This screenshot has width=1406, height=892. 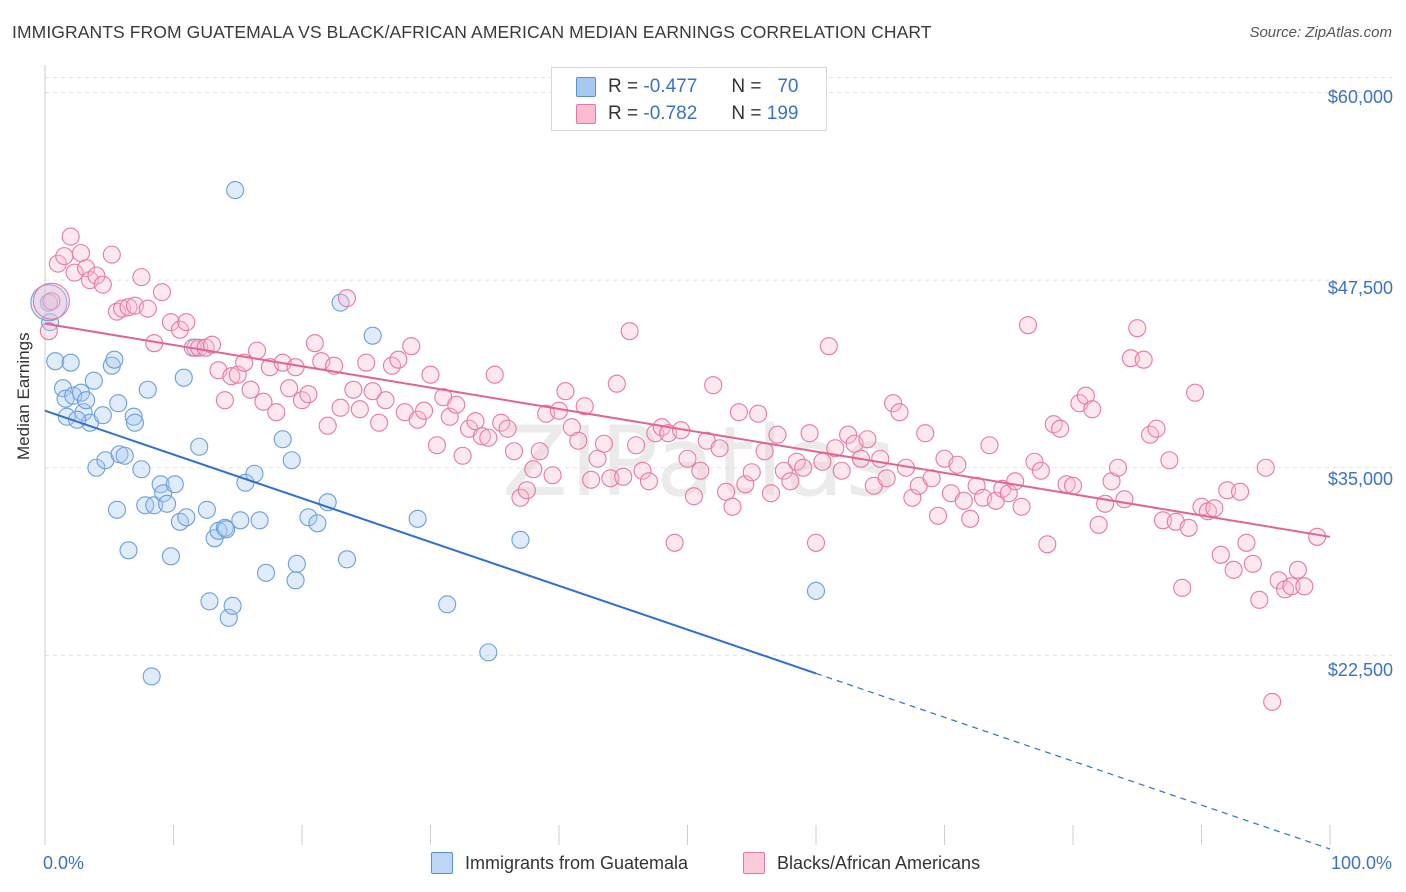 I want to click on legend-r-value: -0.477, so click(x=670, y=86).